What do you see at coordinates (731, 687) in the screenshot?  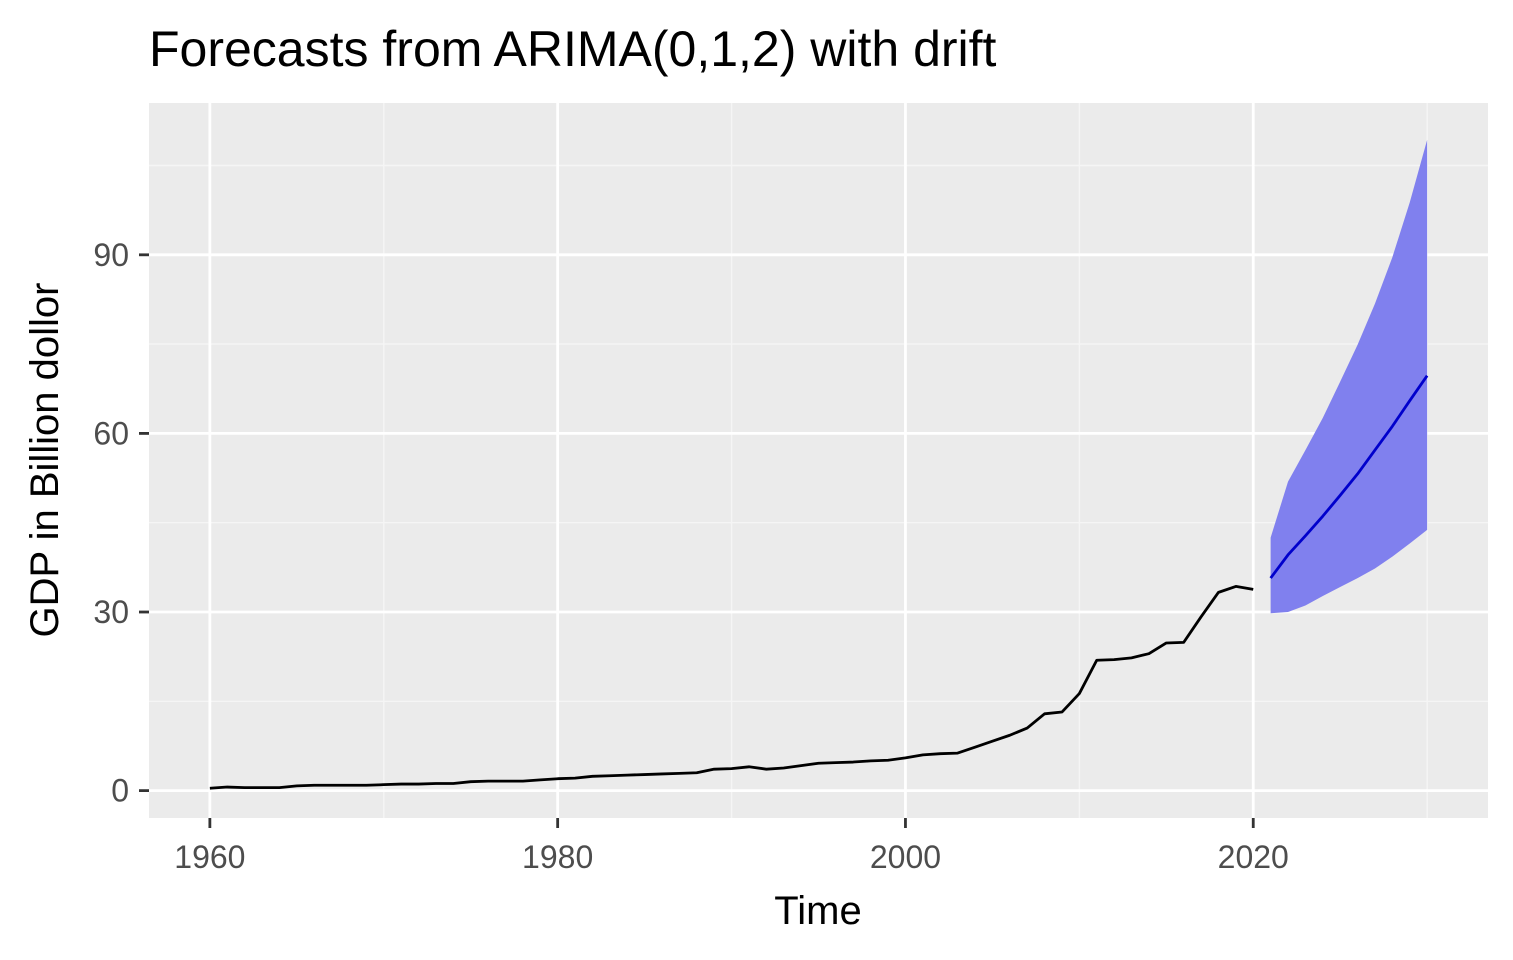 I see `history-line` at bounding box center [731, 687].